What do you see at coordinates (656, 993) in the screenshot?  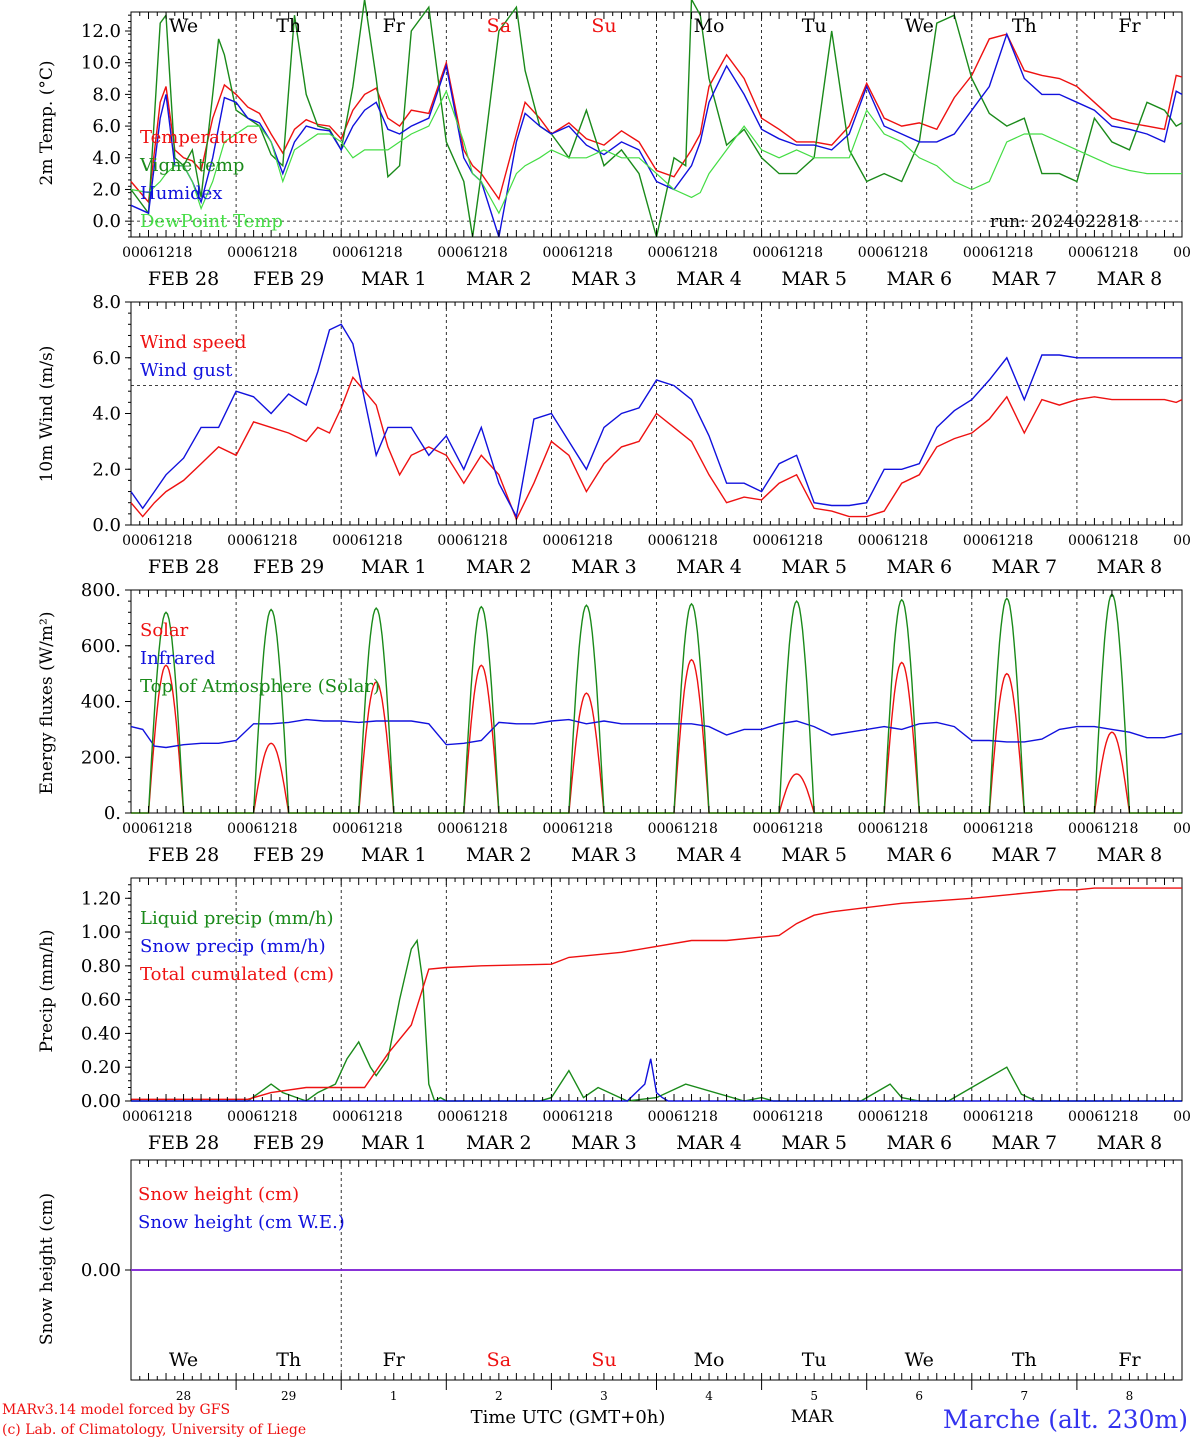 I see `series-total-cumulated-cm-` at bounding box center [656, 993].